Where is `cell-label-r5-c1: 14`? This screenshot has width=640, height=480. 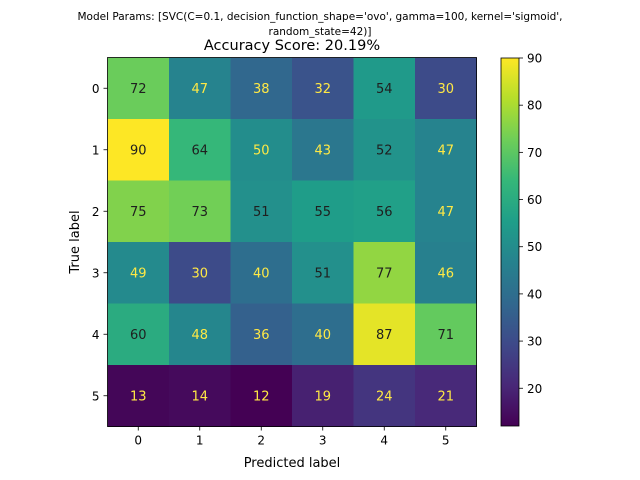
cell-label-r5-c1: 14 is located at coordinates (199, 396).